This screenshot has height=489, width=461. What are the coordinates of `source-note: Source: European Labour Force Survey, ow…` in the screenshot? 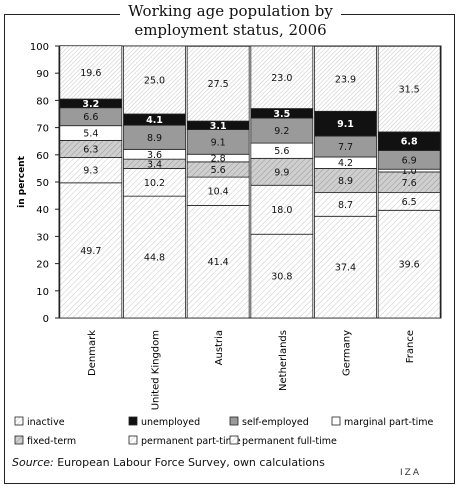 It's located at (168, 462).